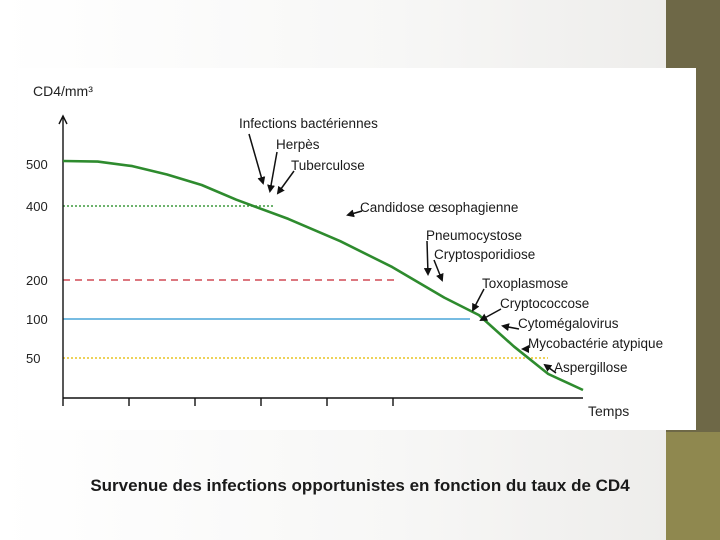  I want to click on annotation-label: Toxoplasmose, so click(525, 283).